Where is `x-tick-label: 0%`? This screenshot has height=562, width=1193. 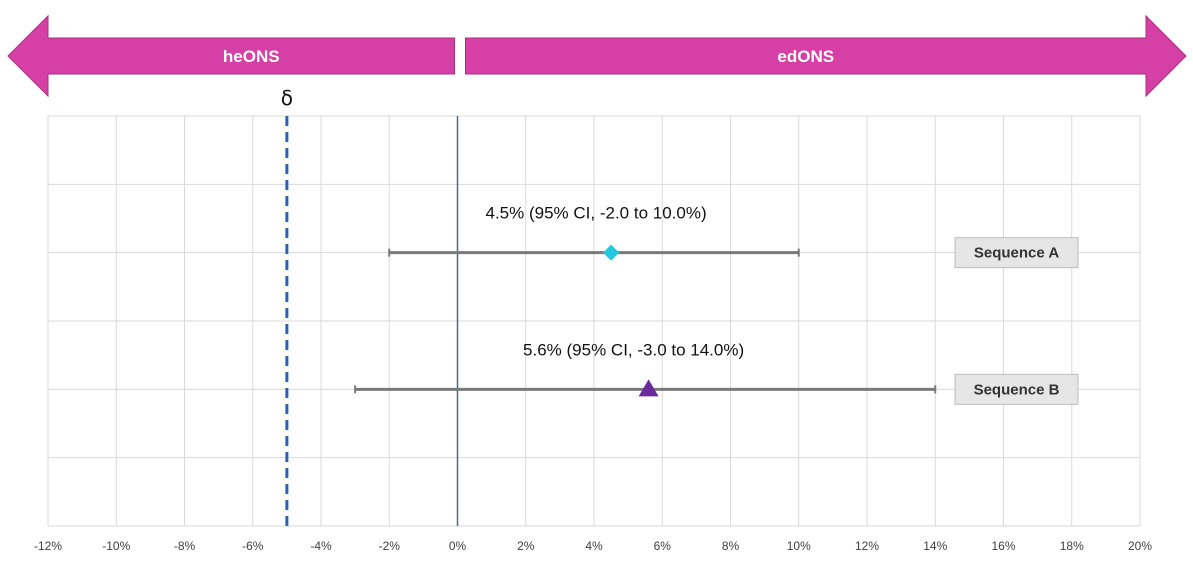 x-tick-label: 0% is located at coordinates (458, 546).